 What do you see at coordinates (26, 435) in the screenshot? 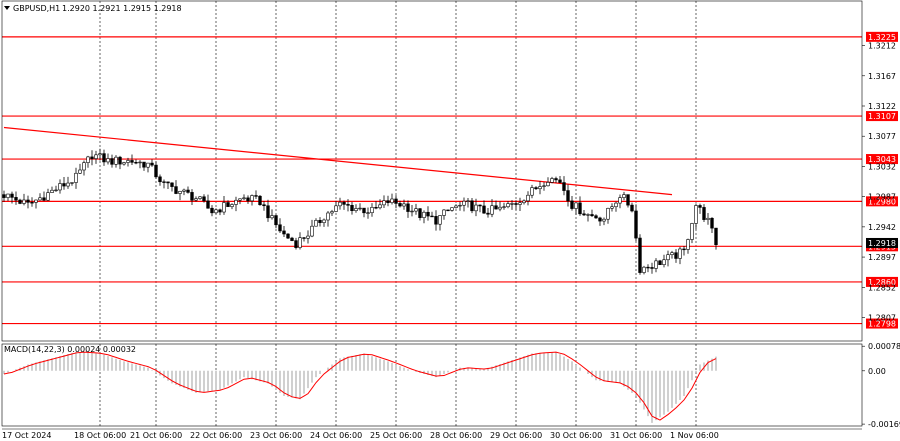
I see `time-tick-label: 17 Oct 2024` at bounding box center [26, 435].